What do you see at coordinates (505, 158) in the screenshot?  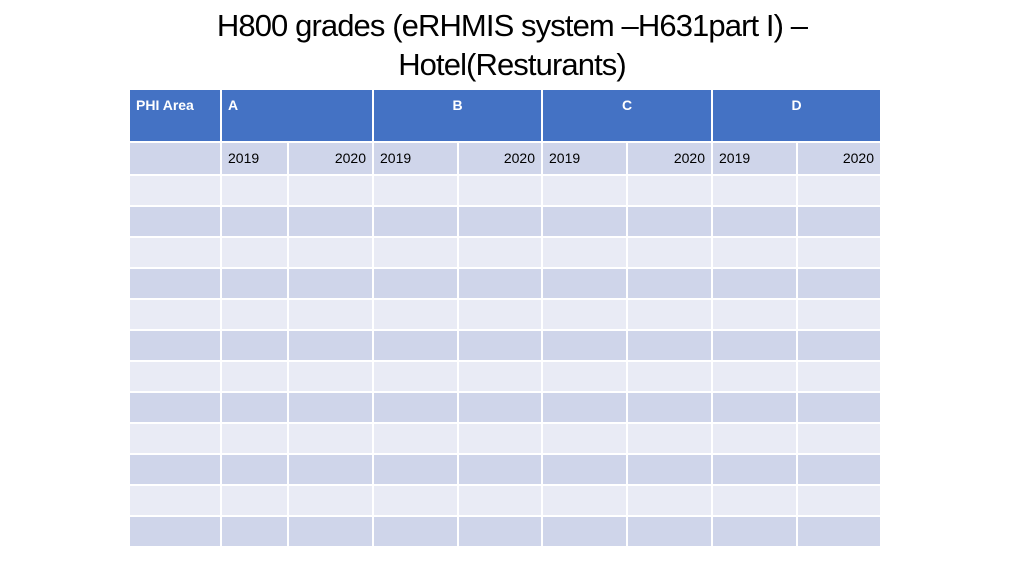 I see `year-row: 2019 2020 2019 2020 2019 2020 2019 2020` at bounding box center [505, 158].